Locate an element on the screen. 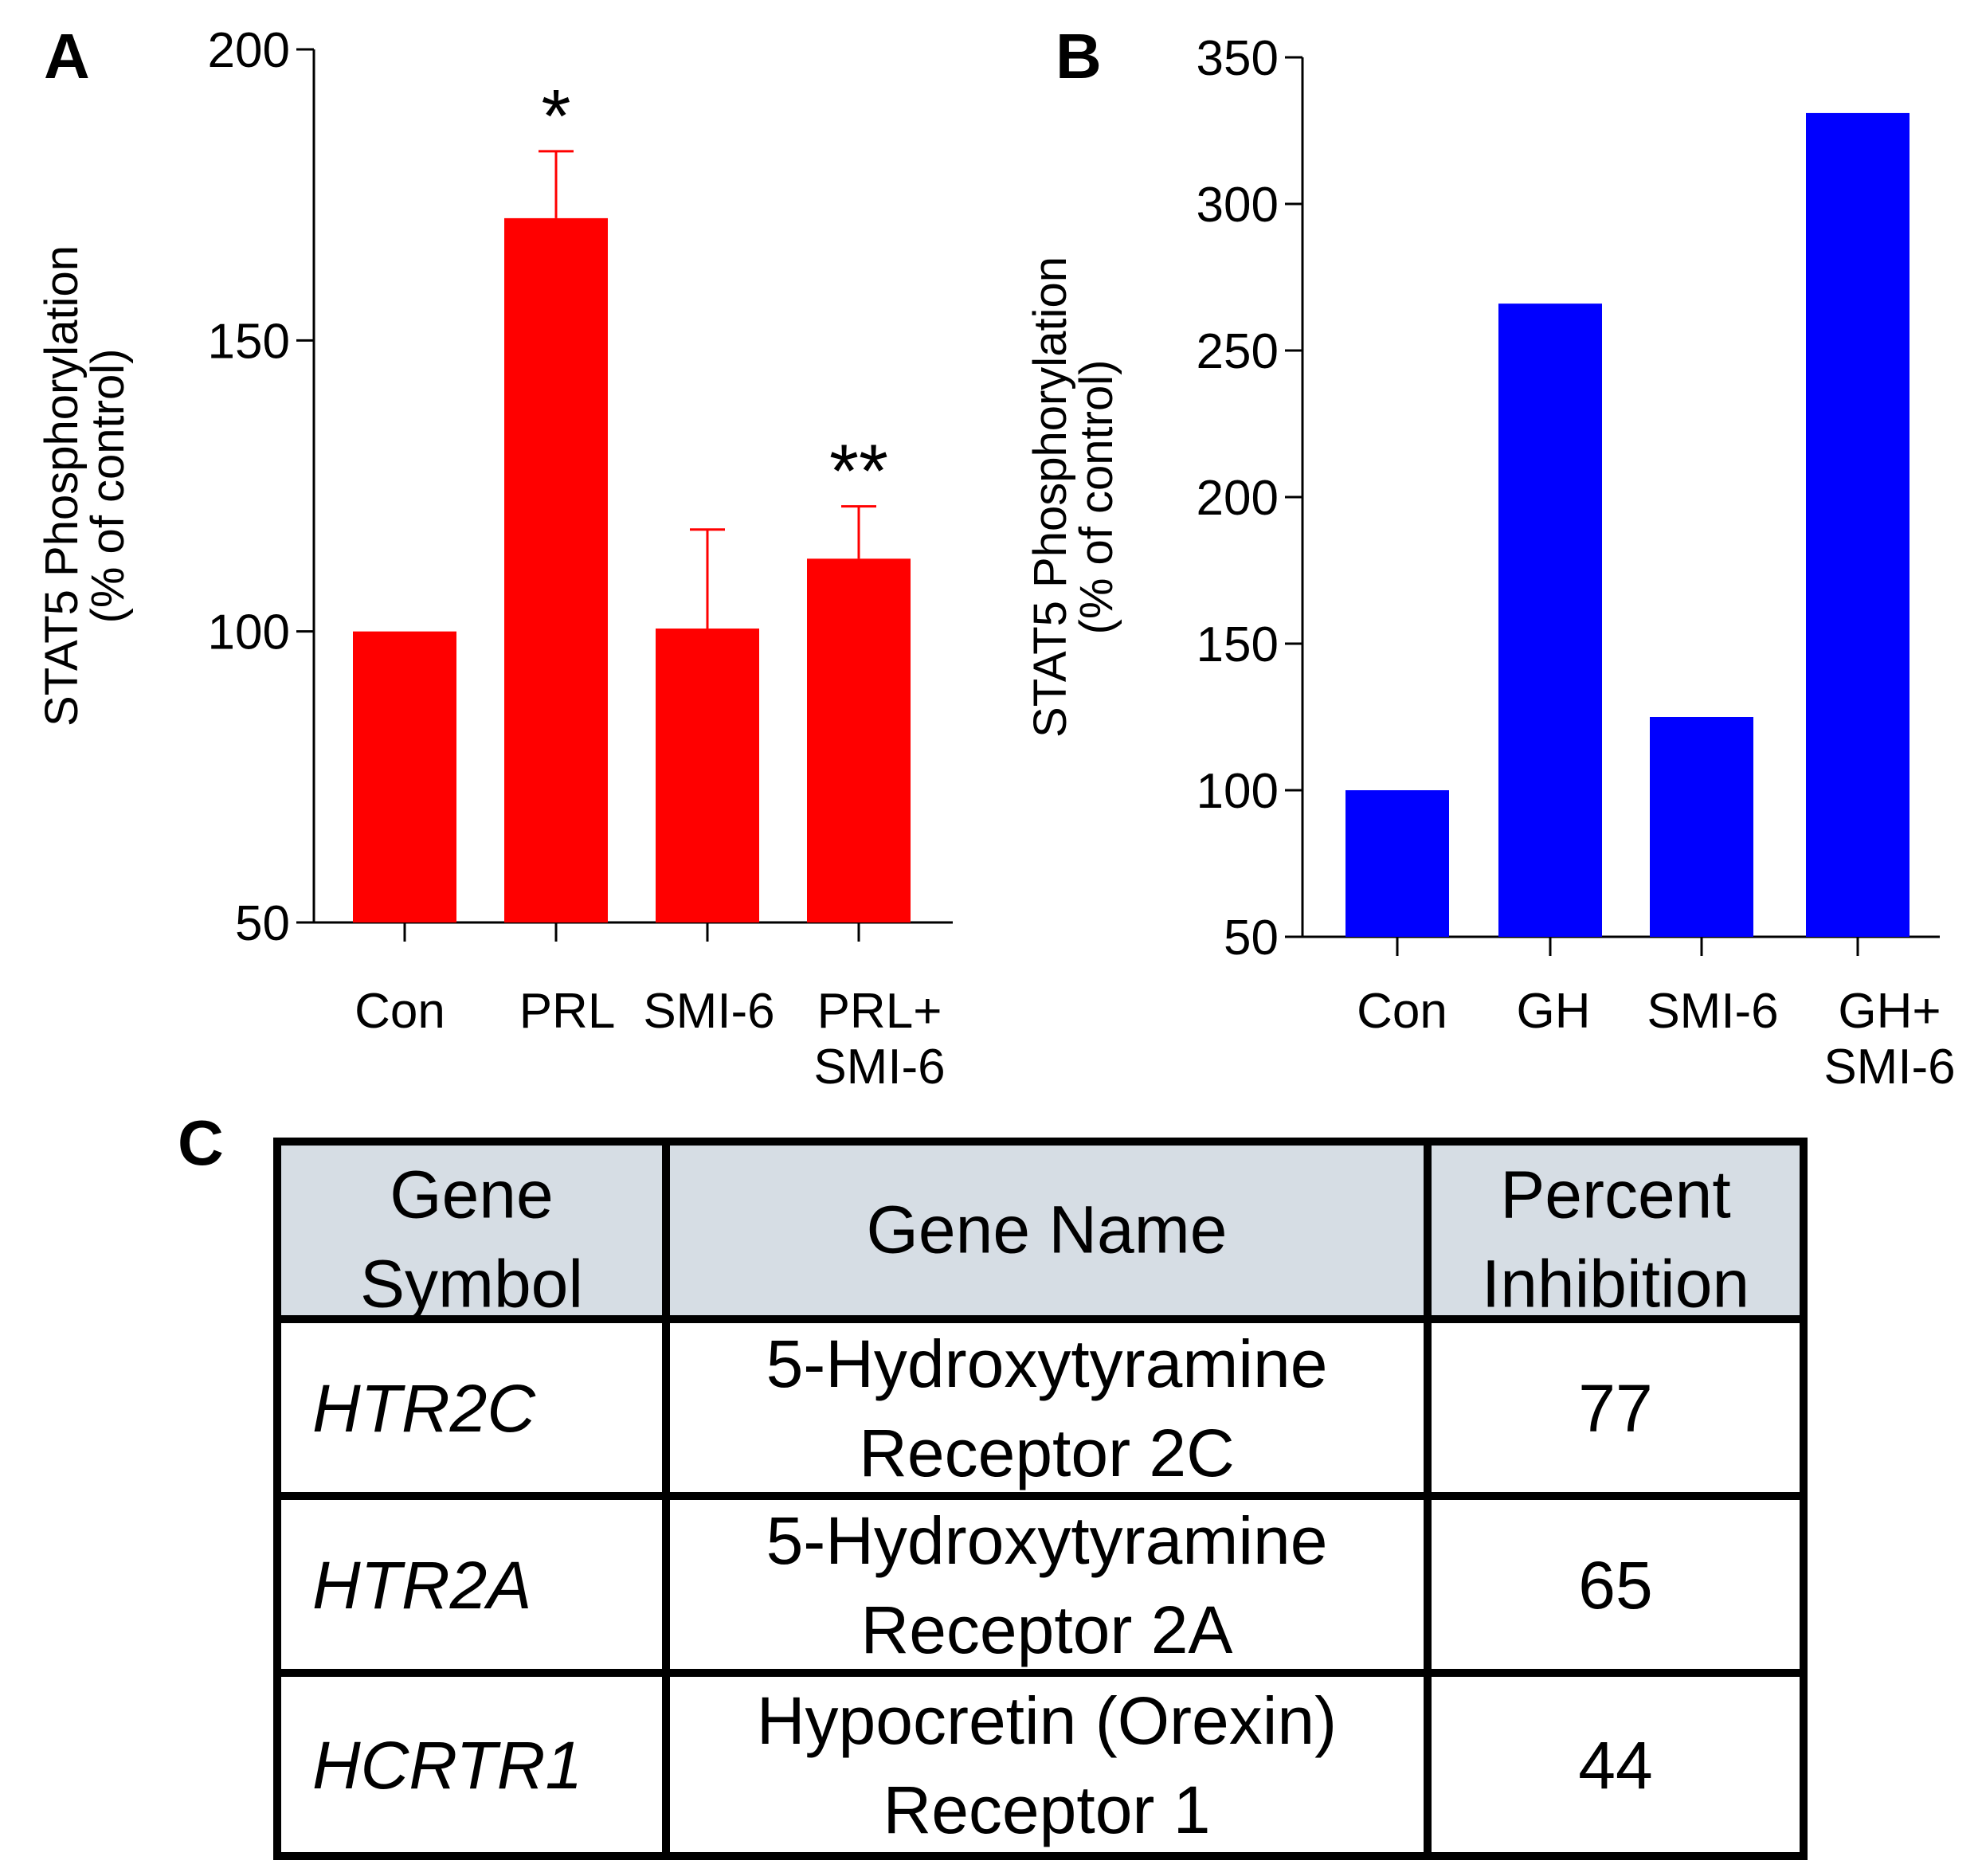 The height and width of the screenshot is (1876, 1982). x-category-label: PRL is located at coordinates (567, 1011).